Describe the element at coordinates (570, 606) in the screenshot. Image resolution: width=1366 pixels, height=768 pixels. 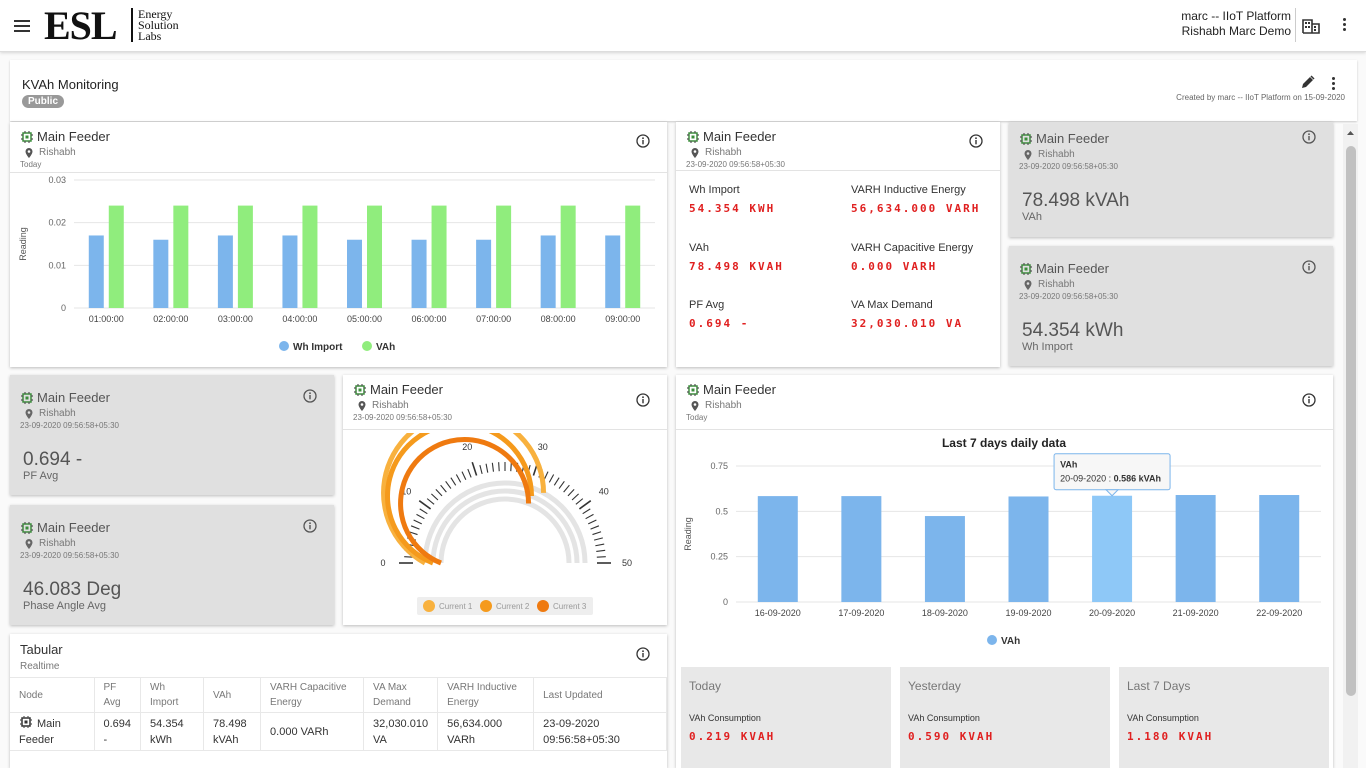
I see `legend-label: Current 3` at that location.